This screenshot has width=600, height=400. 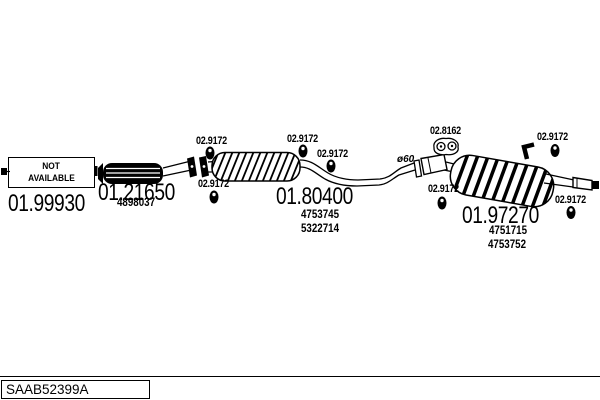 I want to click on part-code-catalyst: 01.21650, so click(x=136, y=192).